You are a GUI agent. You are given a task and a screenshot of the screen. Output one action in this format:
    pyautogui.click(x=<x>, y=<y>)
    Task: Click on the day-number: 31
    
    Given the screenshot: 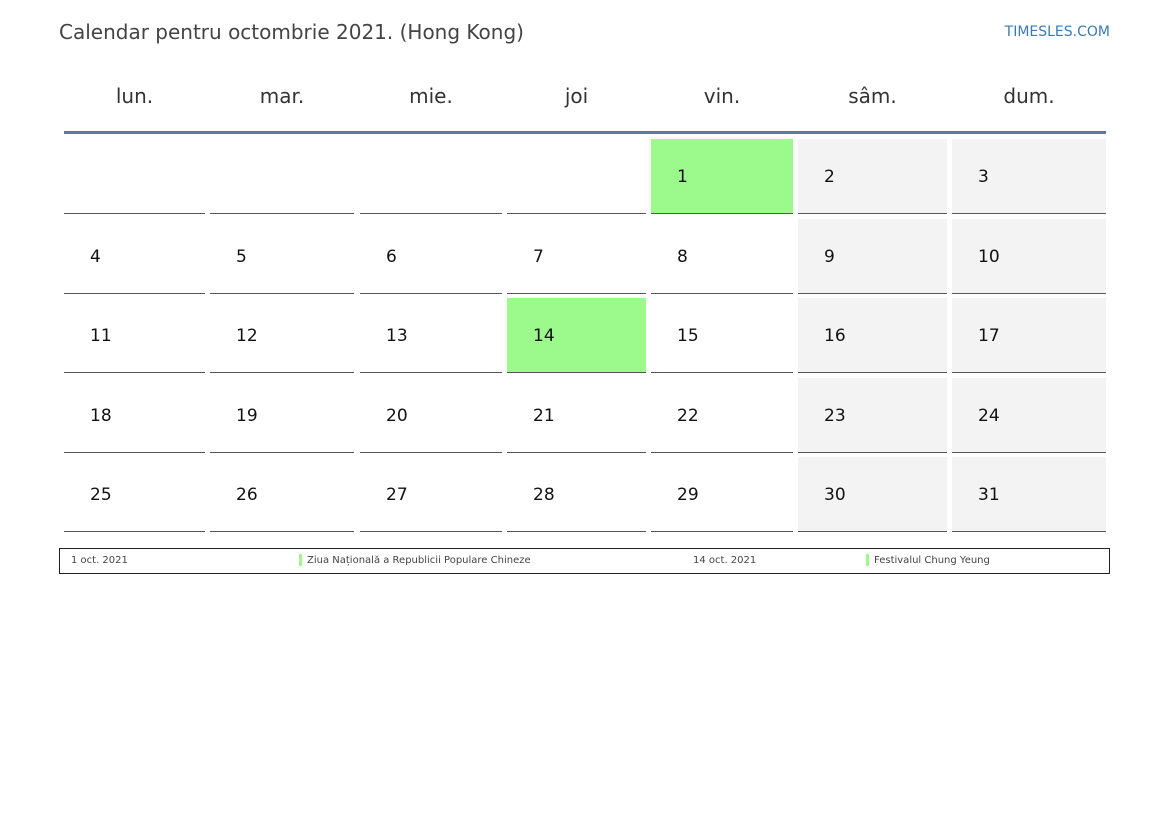 What is the action you would take?
    pyautogui.click(x=989, y=495)
    